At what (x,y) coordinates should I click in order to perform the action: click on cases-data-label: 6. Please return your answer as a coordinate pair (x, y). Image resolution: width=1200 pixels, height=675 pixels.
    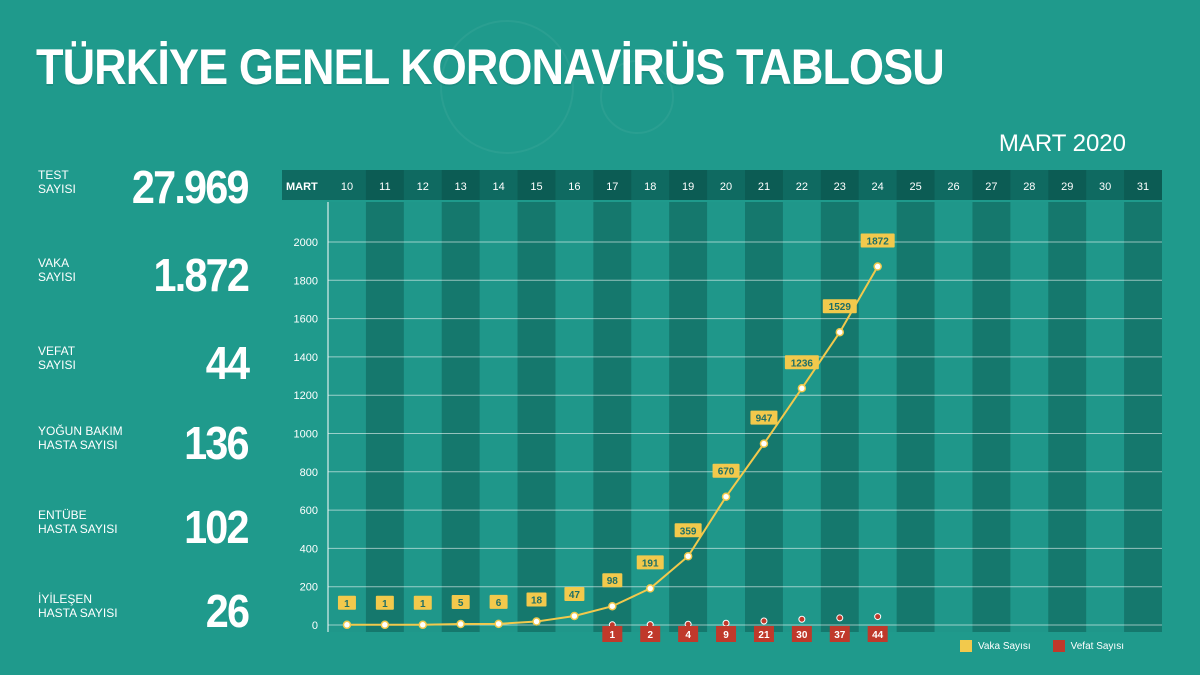
    Looking at the image, I should click on (499, 603).